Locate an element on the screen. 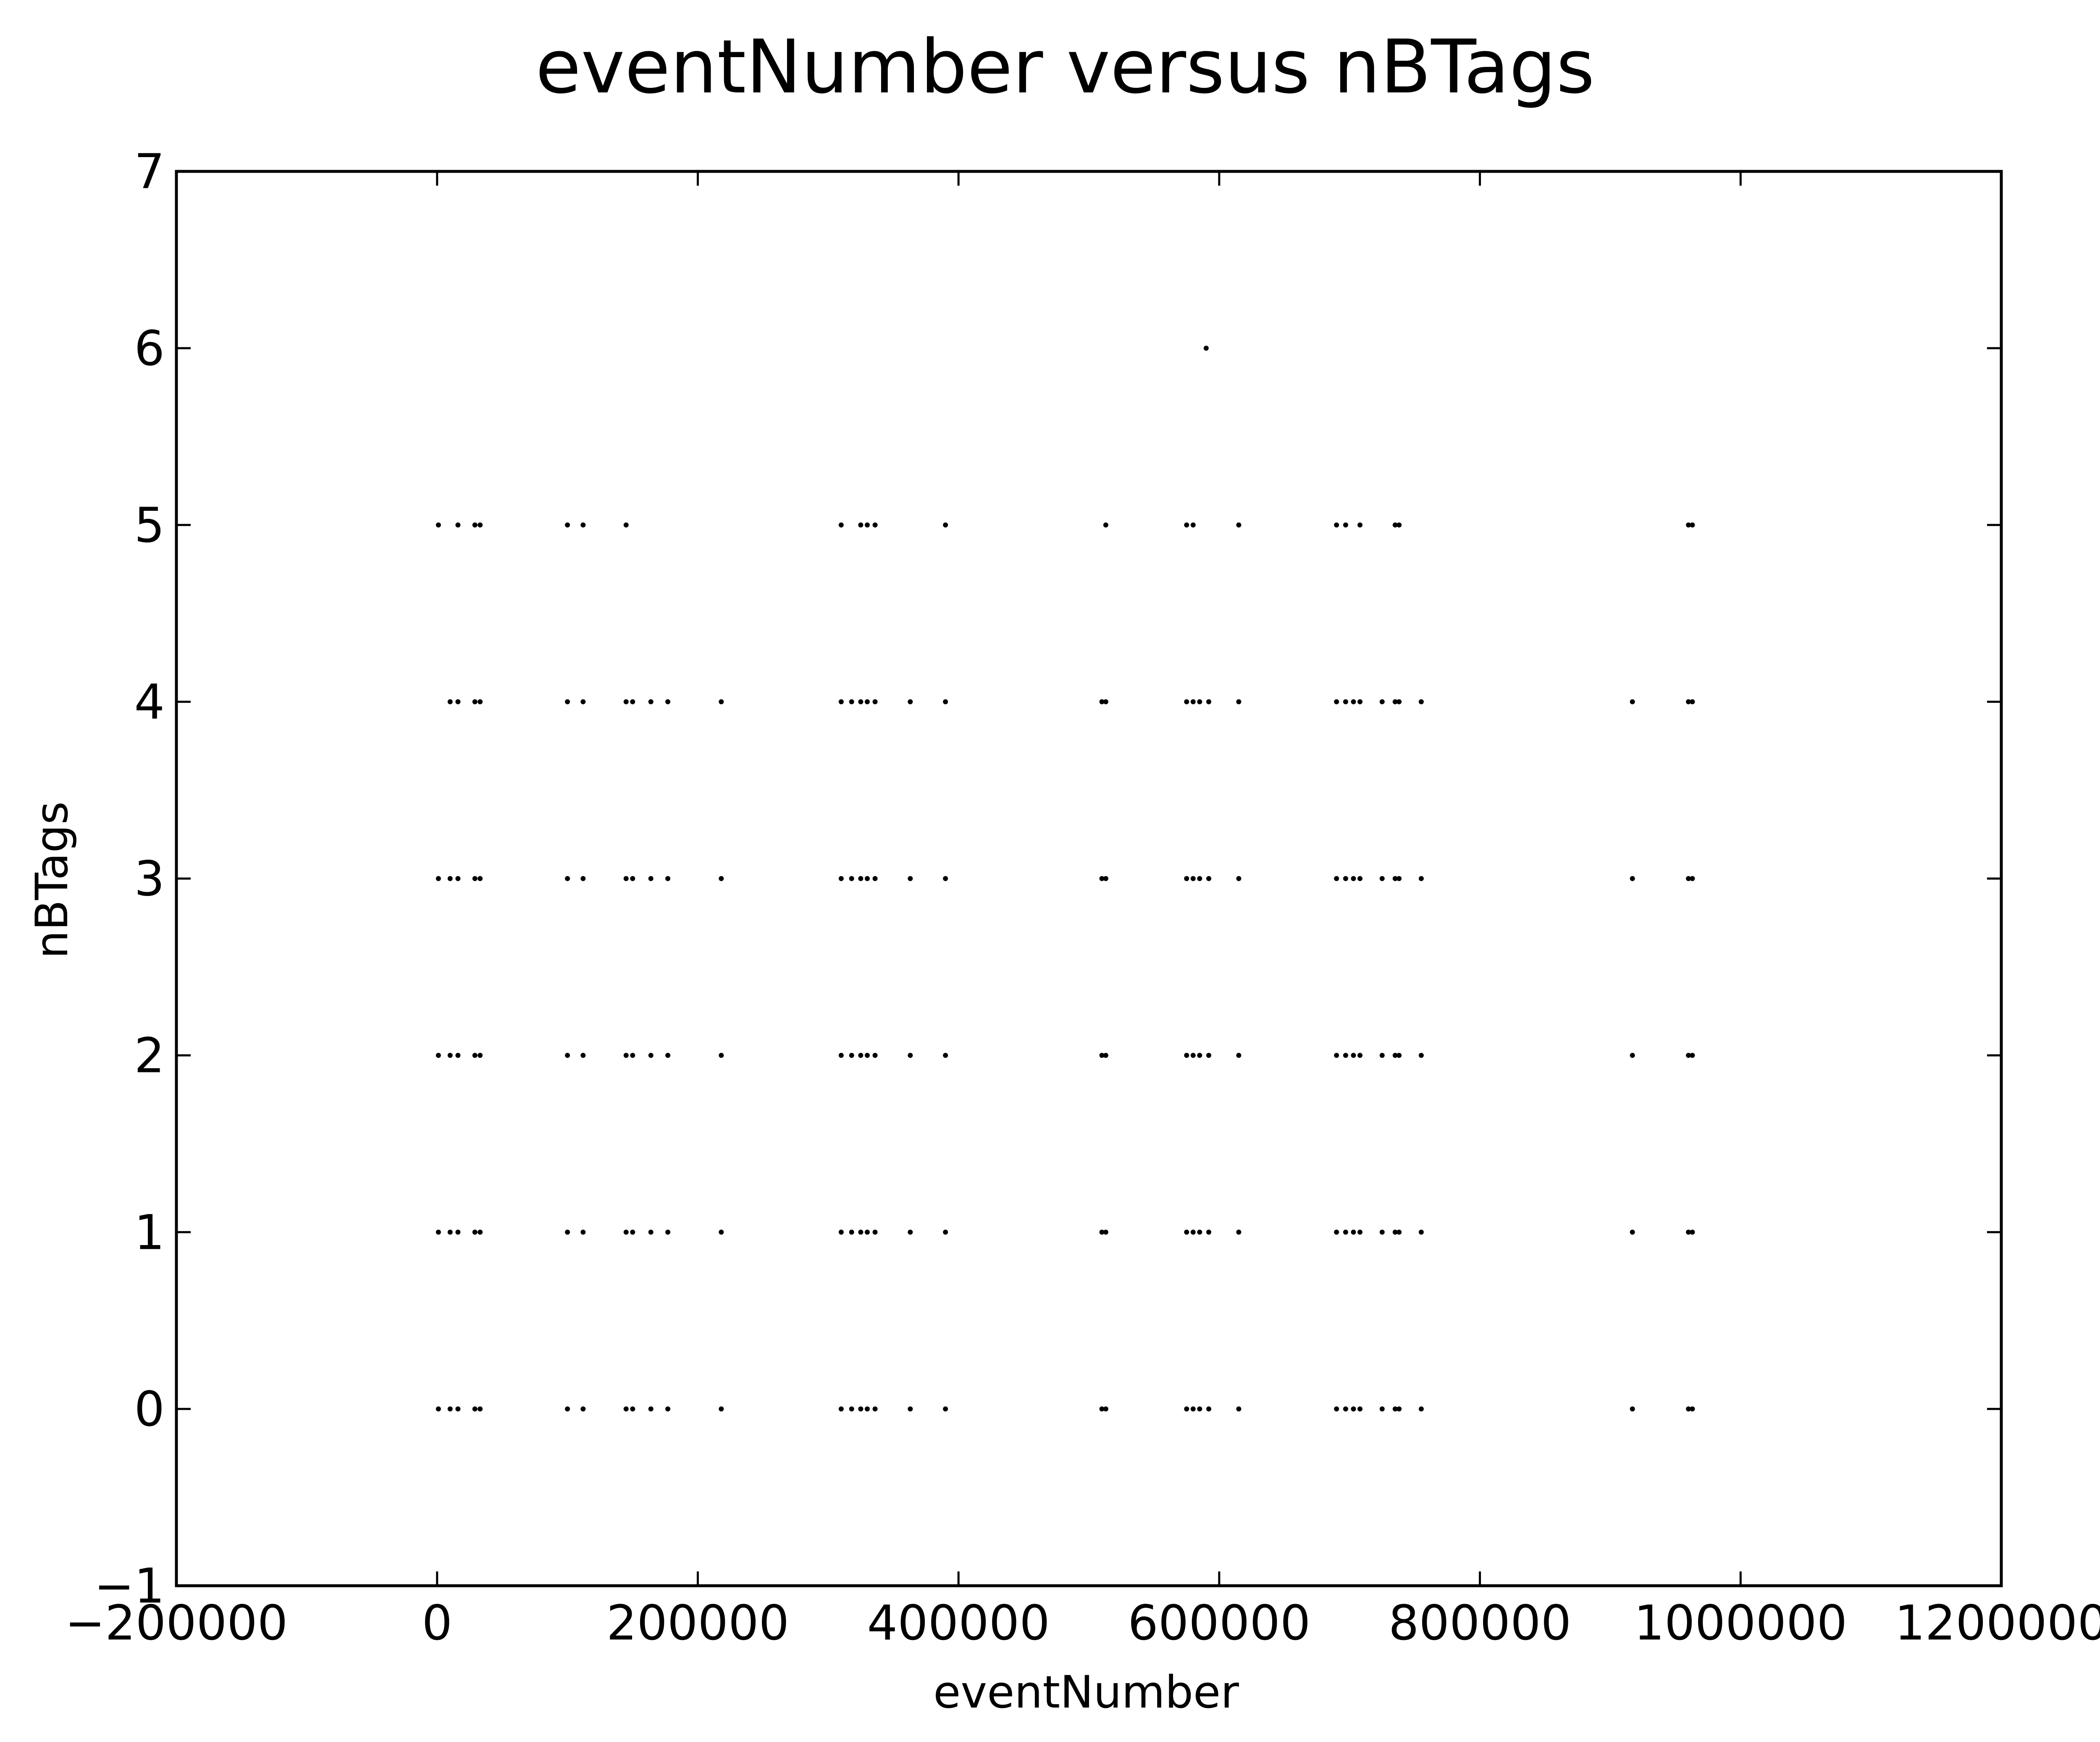  x-axis-label: eventNumber is located at coordinates (1086, 1692).